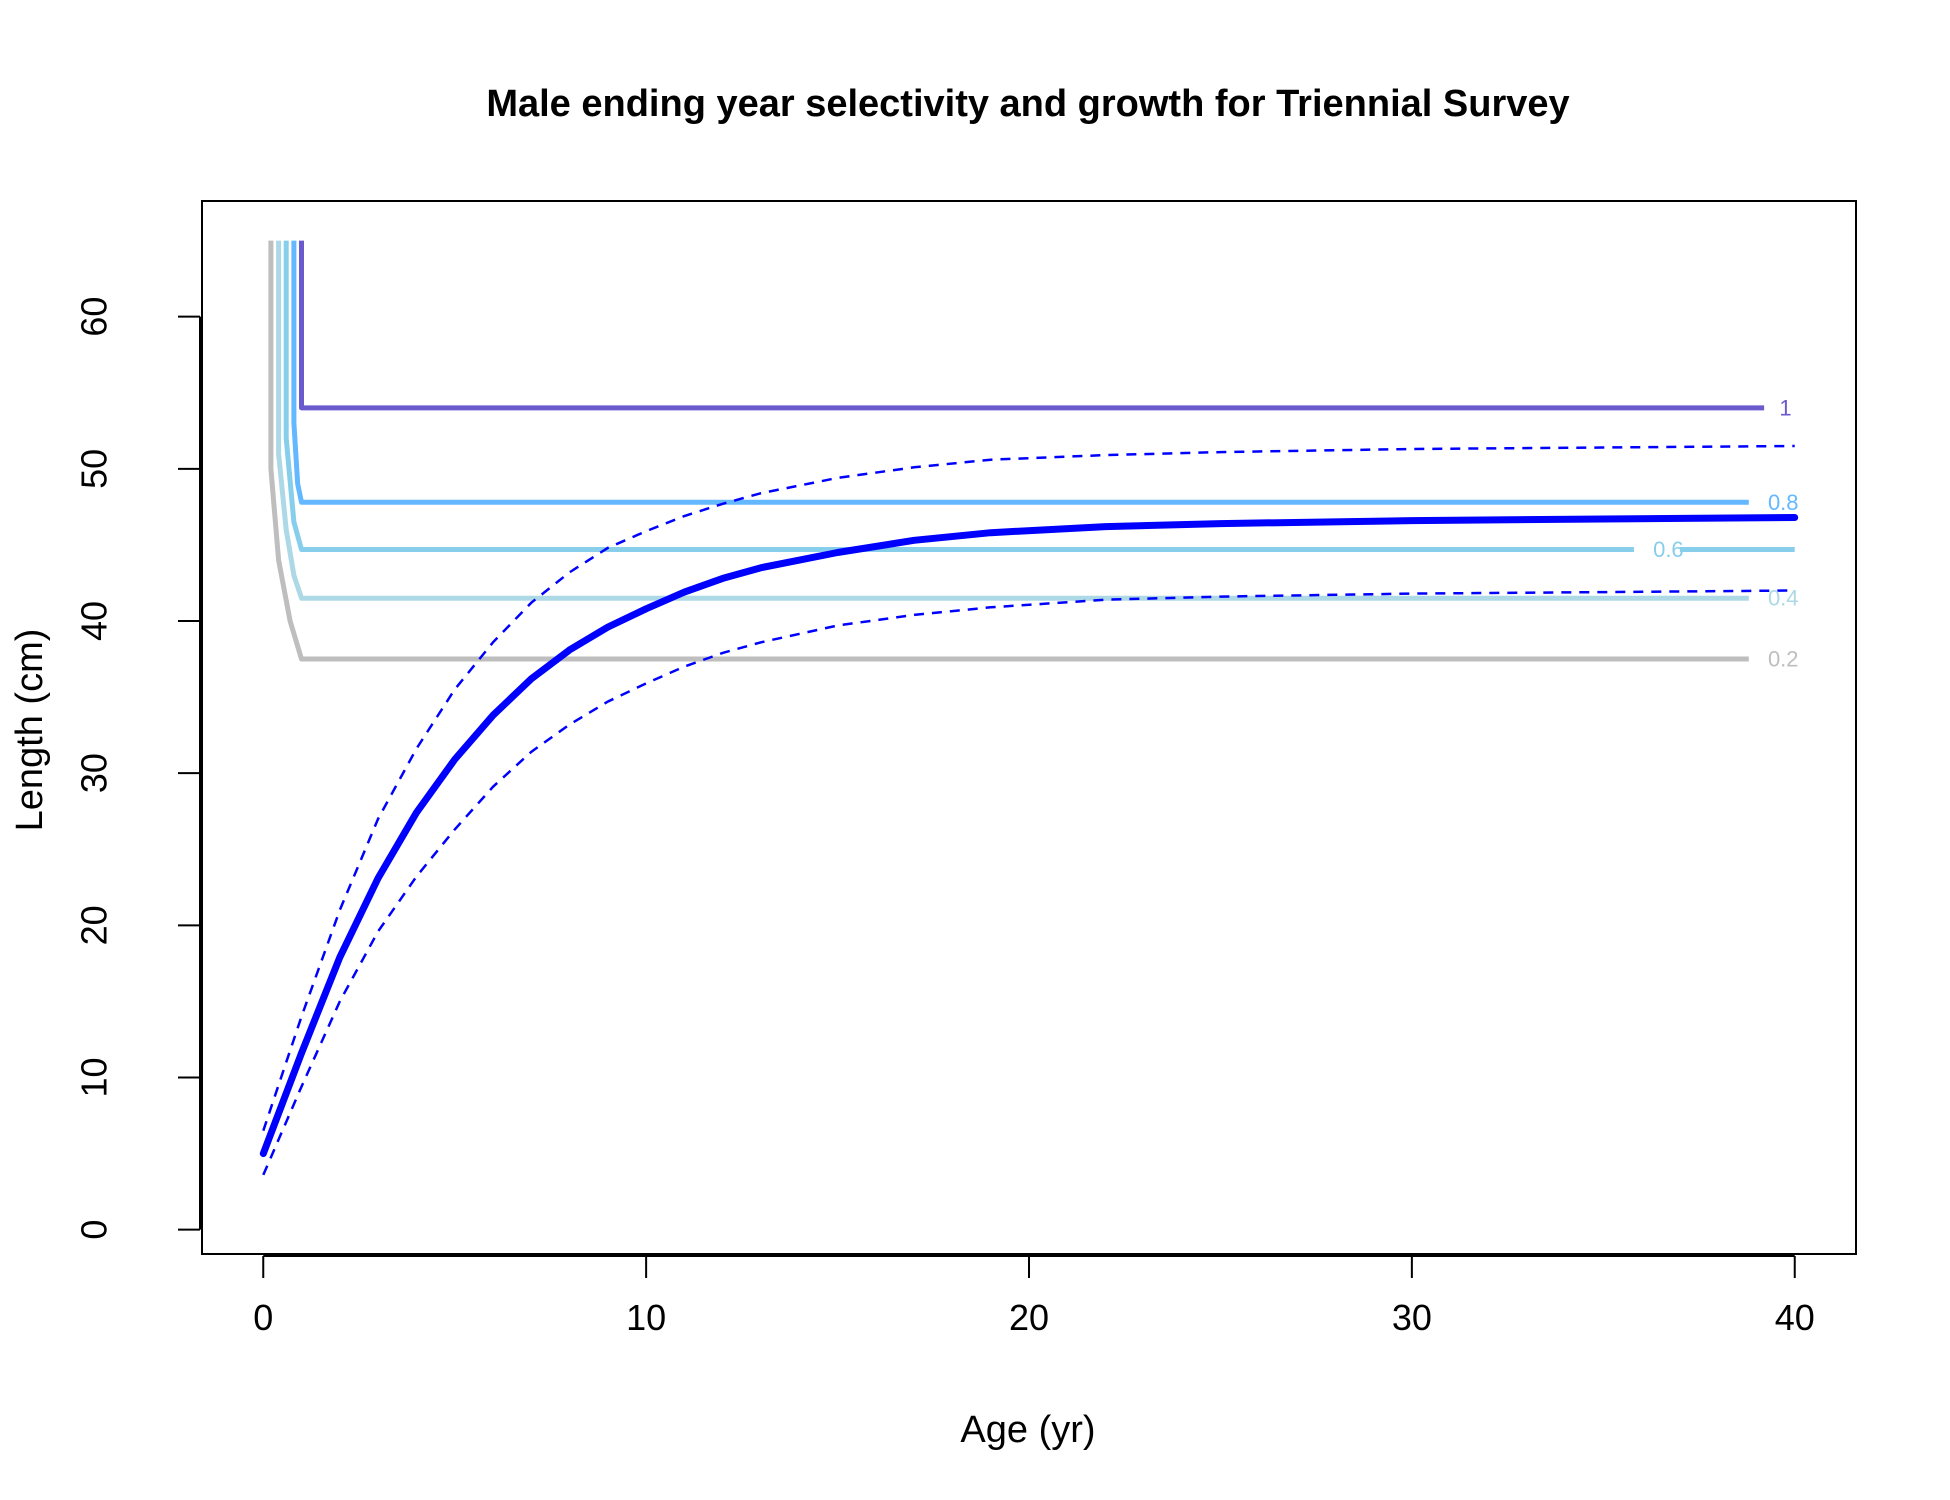  I want to click on y-tick-label-60: 60, so click(94, 317).